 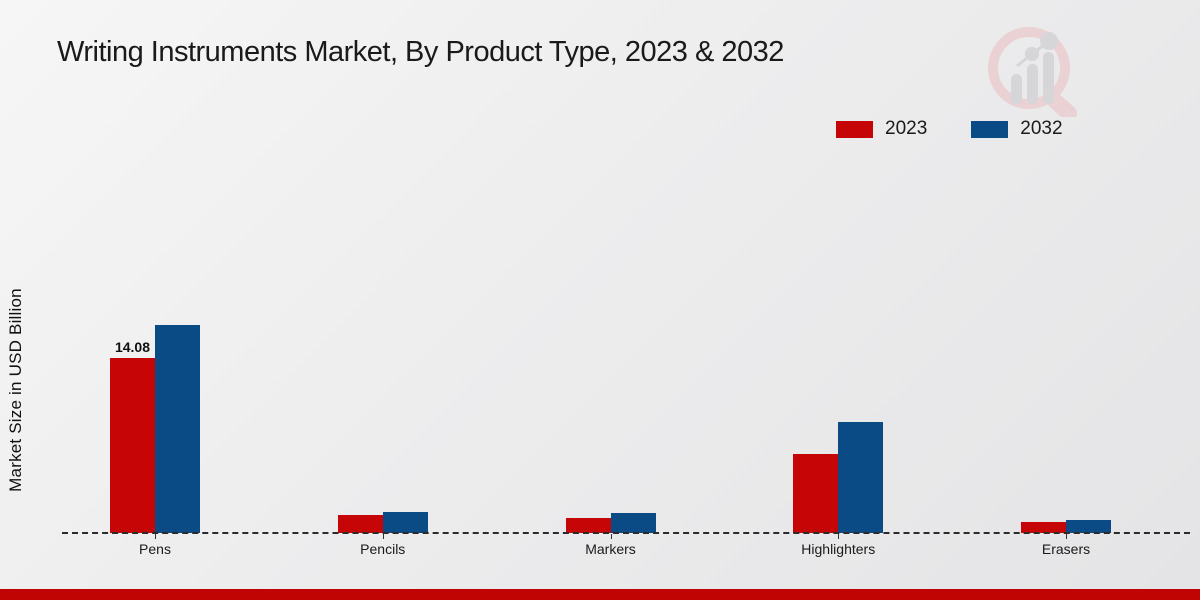 What do you see at coordinates (588, 525) in the screenshot?
I see `bar-markers-2023` at bounding box center [588, 525].